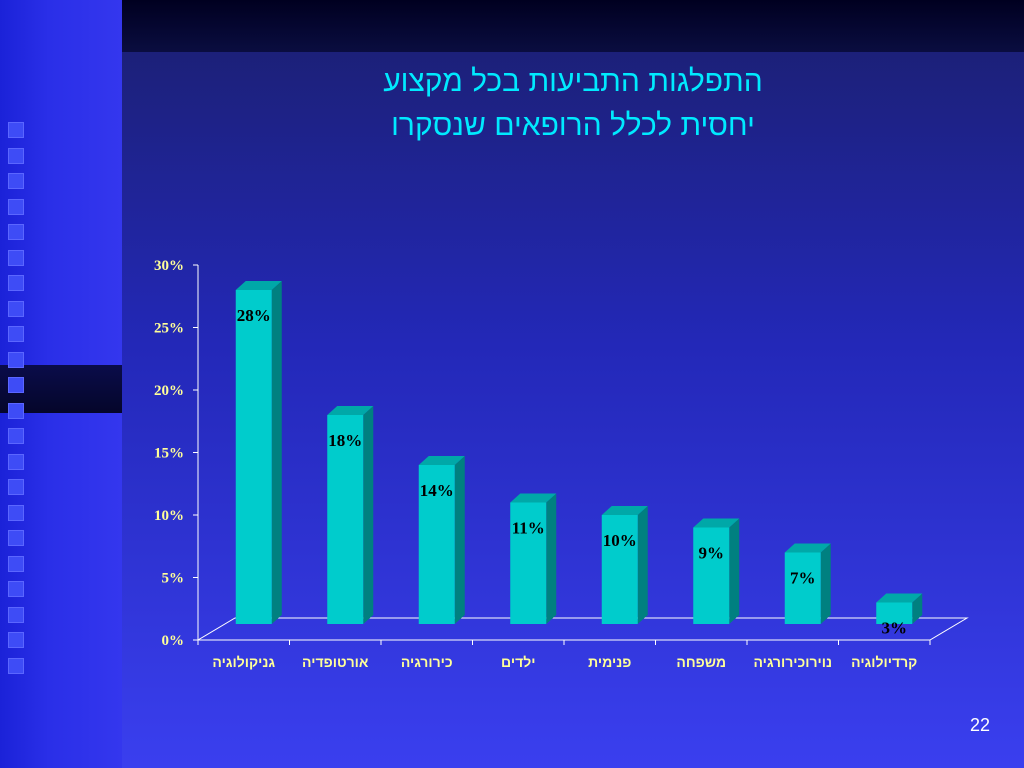 This screenshot has height=768, width=1024. What do you see at coordinates (884, 662) in the screenshot?
I see `x-category-label: קרדיולוגיה` at bounding box center [884, 662].